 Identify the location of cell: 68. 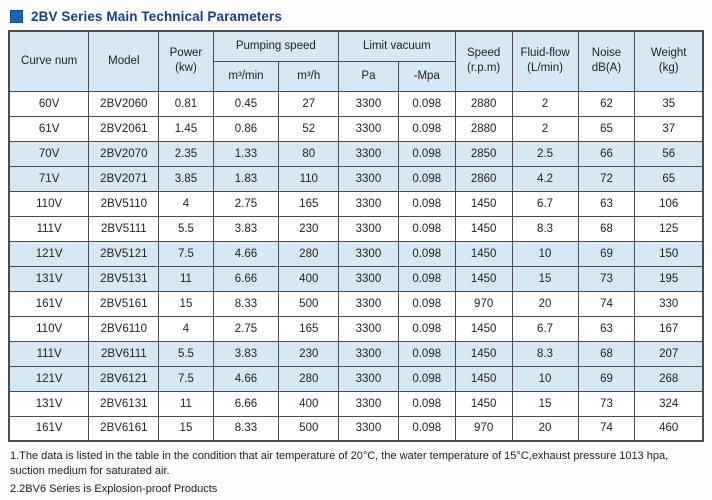
(606, 228).